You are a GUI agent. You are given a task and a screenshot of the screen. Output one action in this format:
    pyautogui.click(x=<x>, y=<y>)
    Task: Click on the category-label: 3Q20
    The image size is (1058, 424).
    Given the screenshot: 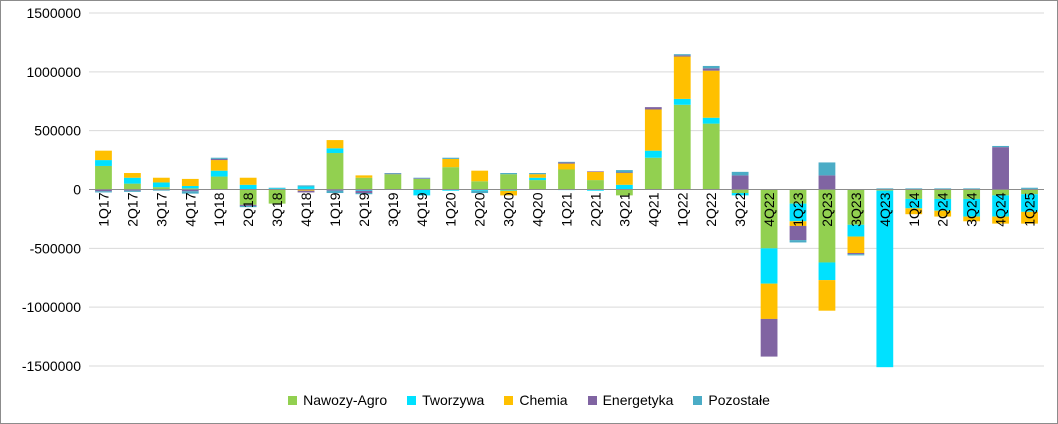 What is the action you would take?
    pyautogui.click(x=509, y=209)
    